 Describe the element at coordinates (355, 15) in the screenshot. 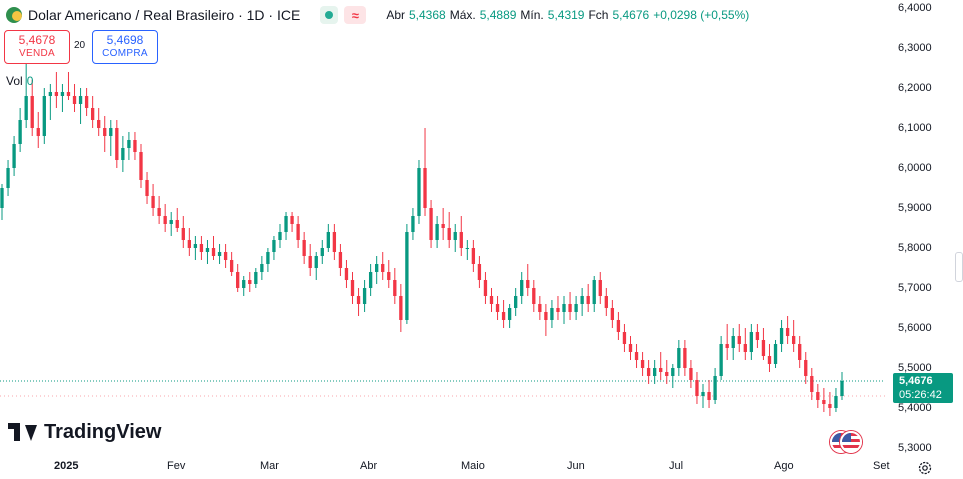

I see `wave-icon: ≈` at that location.